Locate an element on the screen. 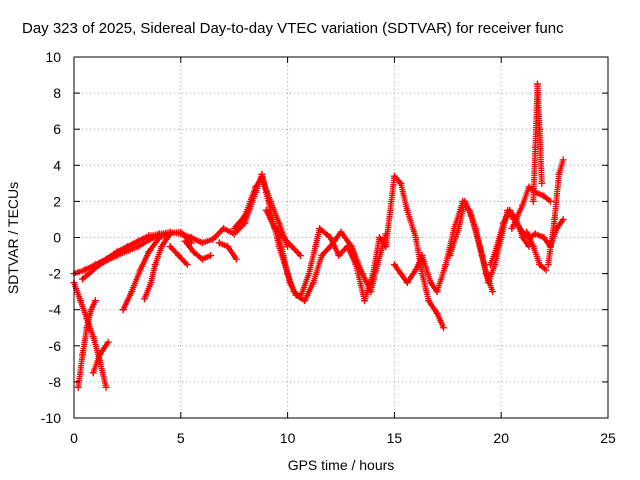 The height and width of the screenshot is (480, 640). y-tick-label: 8 is located at coordinates (57, 93).